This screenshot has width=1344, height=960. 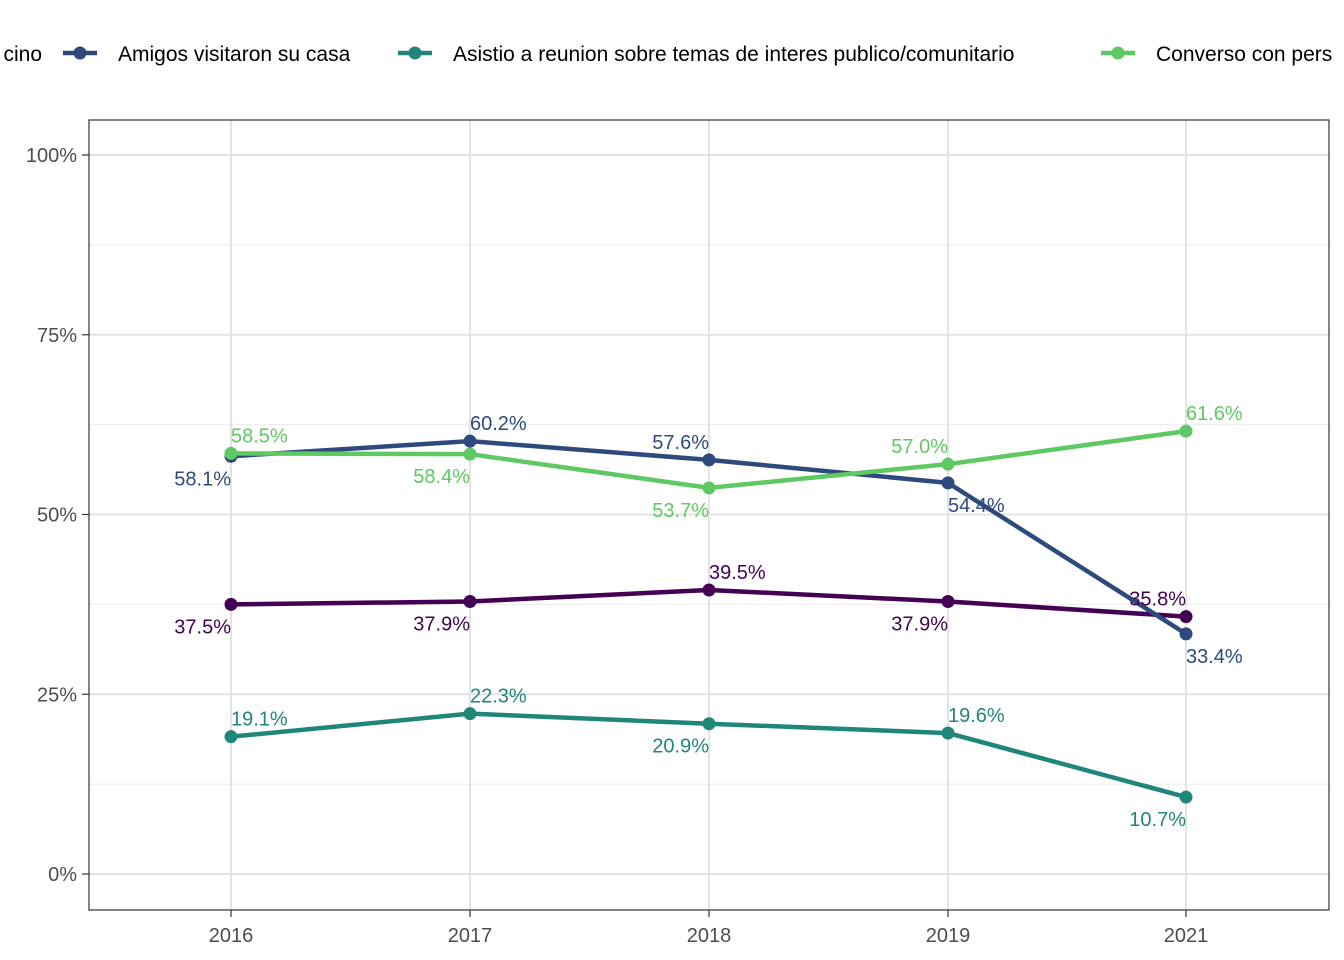 I want to click on data-label: 57.0%, so click(x=919, y=447).